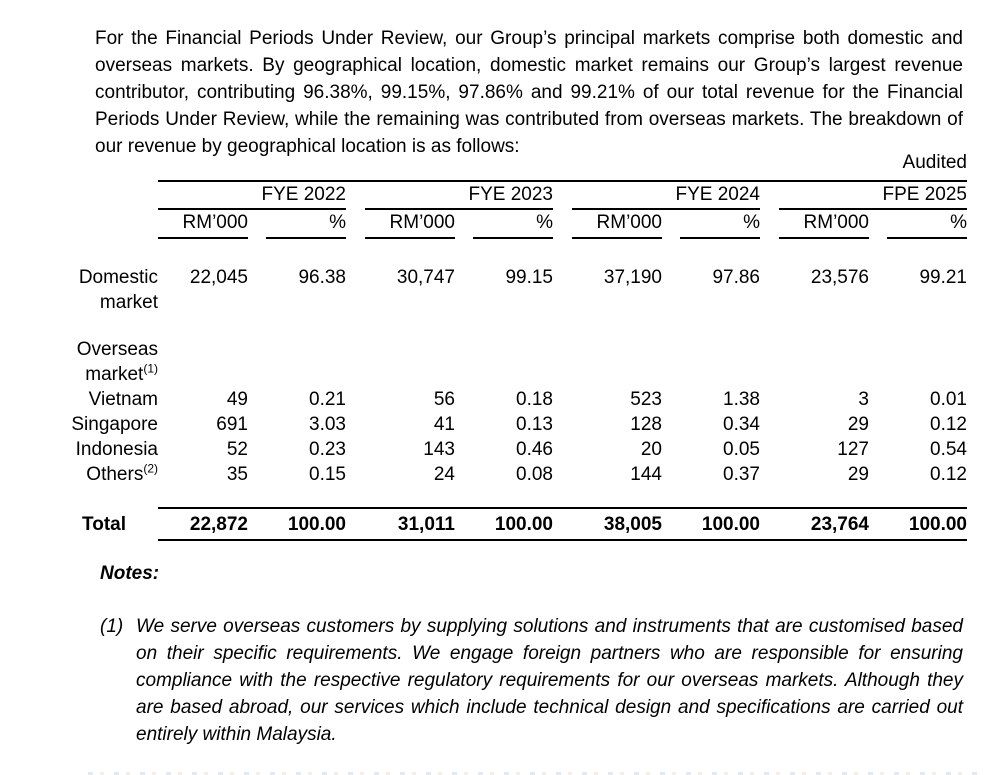 The width and height of the screenshot is (988, 775). What do you see at coordinates (948, 399) in the screenshot?
I see `cell-value: 0.01` at bounding box center [948, 399].